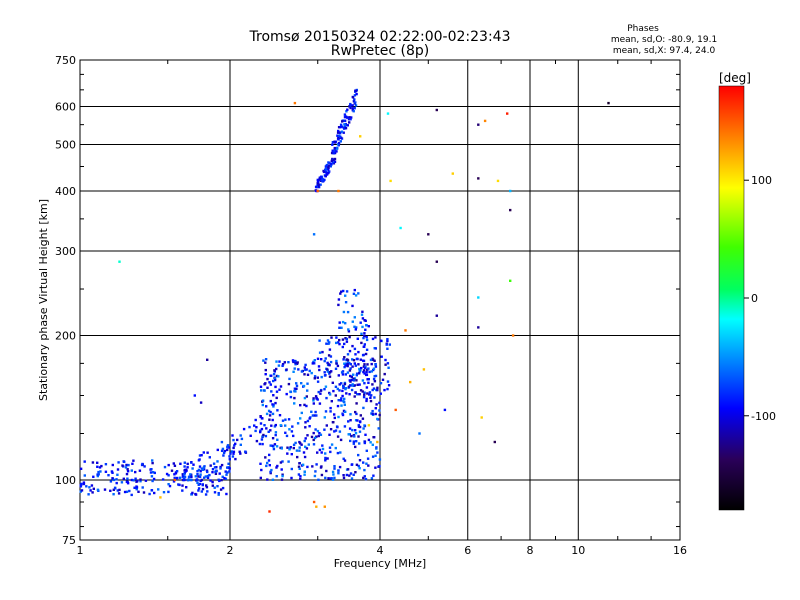 The width and height of the screenshot is (800, 600). What do you see at coordinates (65, 60) in the screenshot?
I see `y-tick-label: 750` at bounding box center [65, 60].